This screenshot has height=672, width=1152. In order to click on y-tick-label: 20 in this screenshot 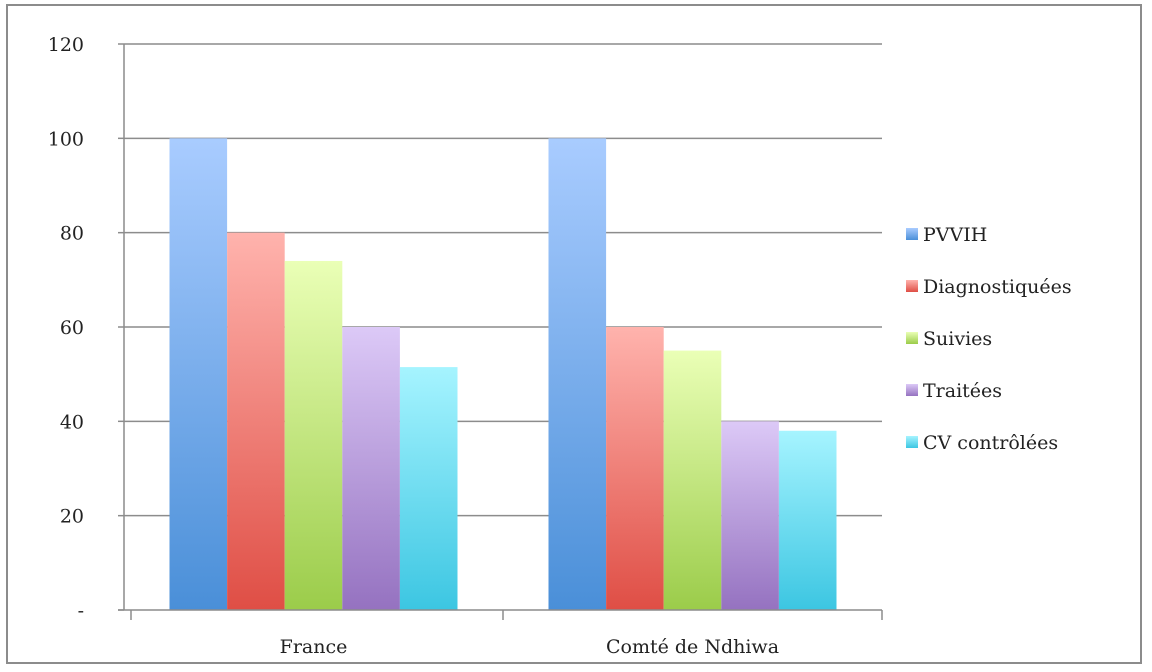, I will do `click(72, 517)`.